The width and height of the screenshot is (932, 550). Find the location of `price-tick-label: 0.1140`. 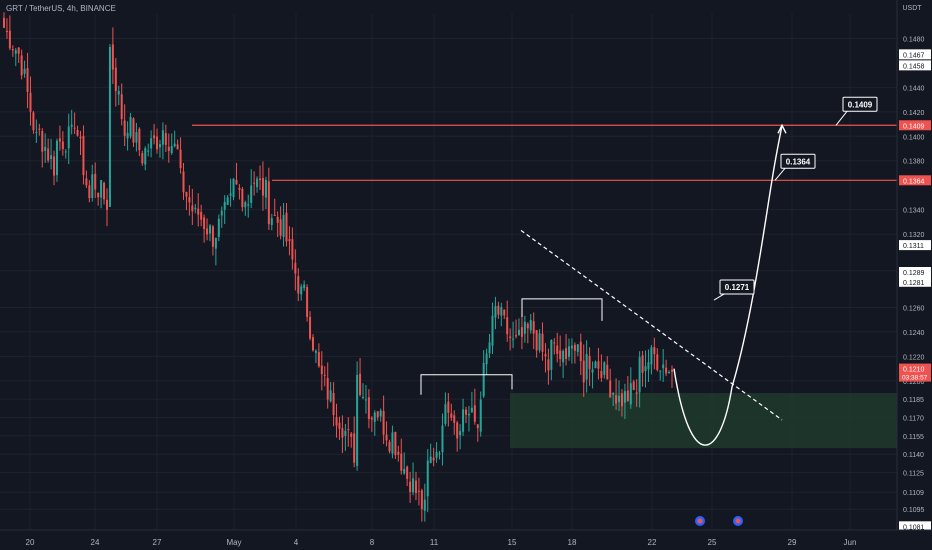

price-tick-label: 0.1140 is located at coordinates (913, 455).